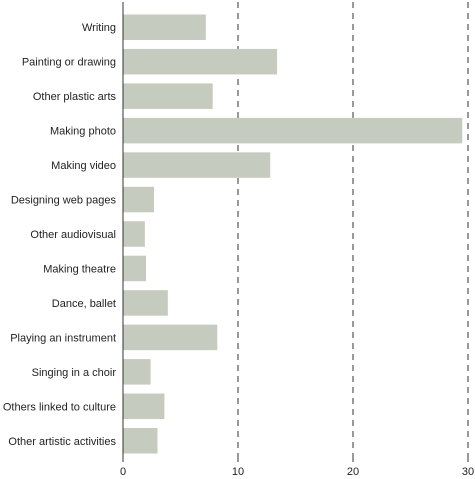 The width and height of the screenshot is (475, 479). What do you see at coordinates (145, 303) in the screenshot?
I see `bar-dance-ballet` at bounding box center [145, 303].